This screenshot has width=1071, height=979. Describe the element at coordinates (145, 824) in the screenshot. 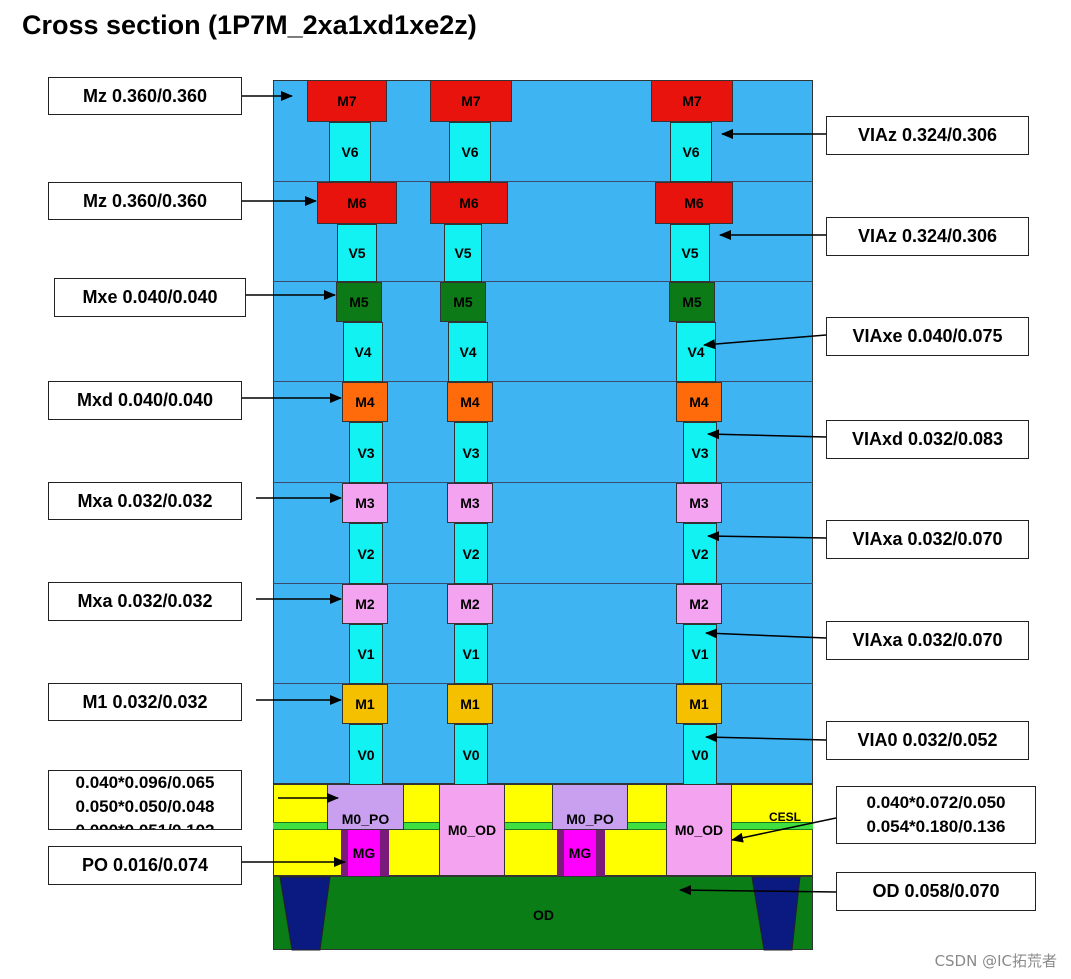

I see `label-m0-po-line: 0.090*0.051/0.102` at that location.